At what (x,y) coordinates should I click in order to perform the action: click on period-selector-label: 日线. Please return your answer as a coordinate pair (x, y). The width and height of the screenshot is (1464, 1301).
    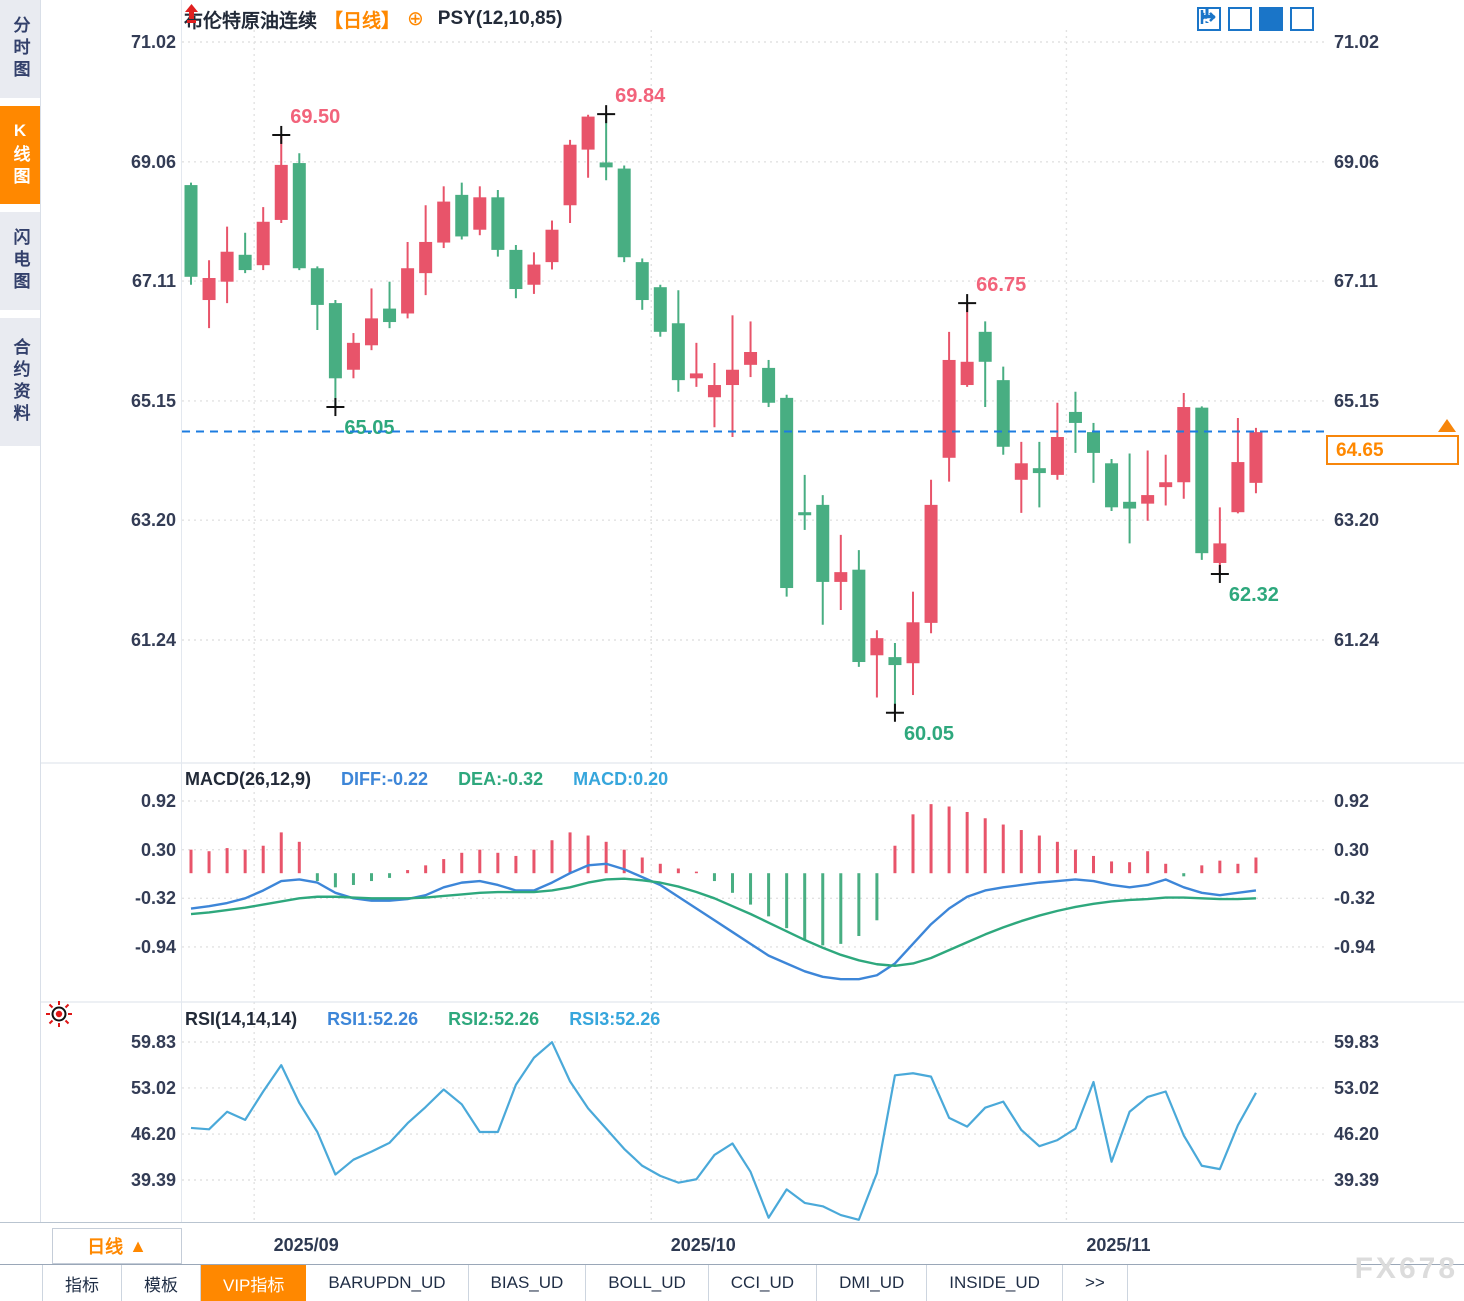
    Looking at the image, I should click on (105, 1247).